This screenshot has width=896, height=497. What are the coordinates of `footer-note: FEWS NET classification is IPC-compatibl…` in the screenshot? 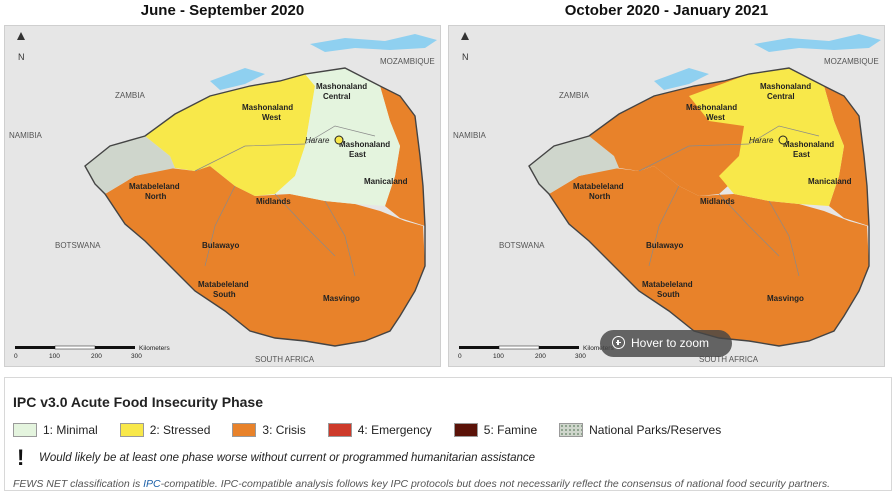 It's located at (421, 484).